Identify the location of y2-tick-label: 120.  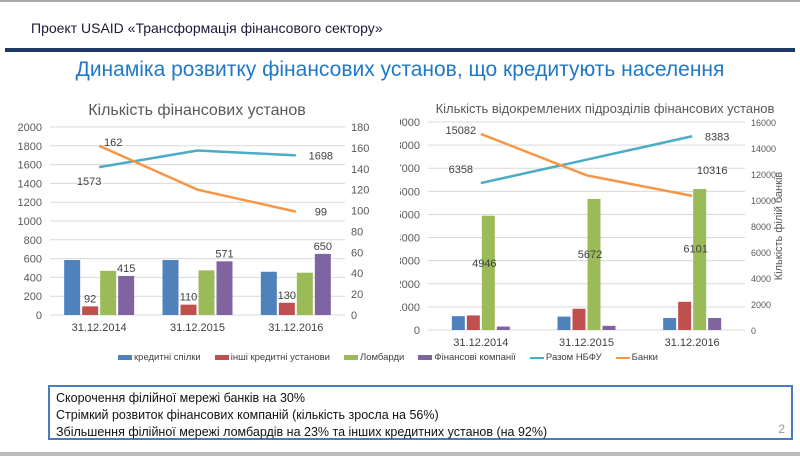
(360, 191).